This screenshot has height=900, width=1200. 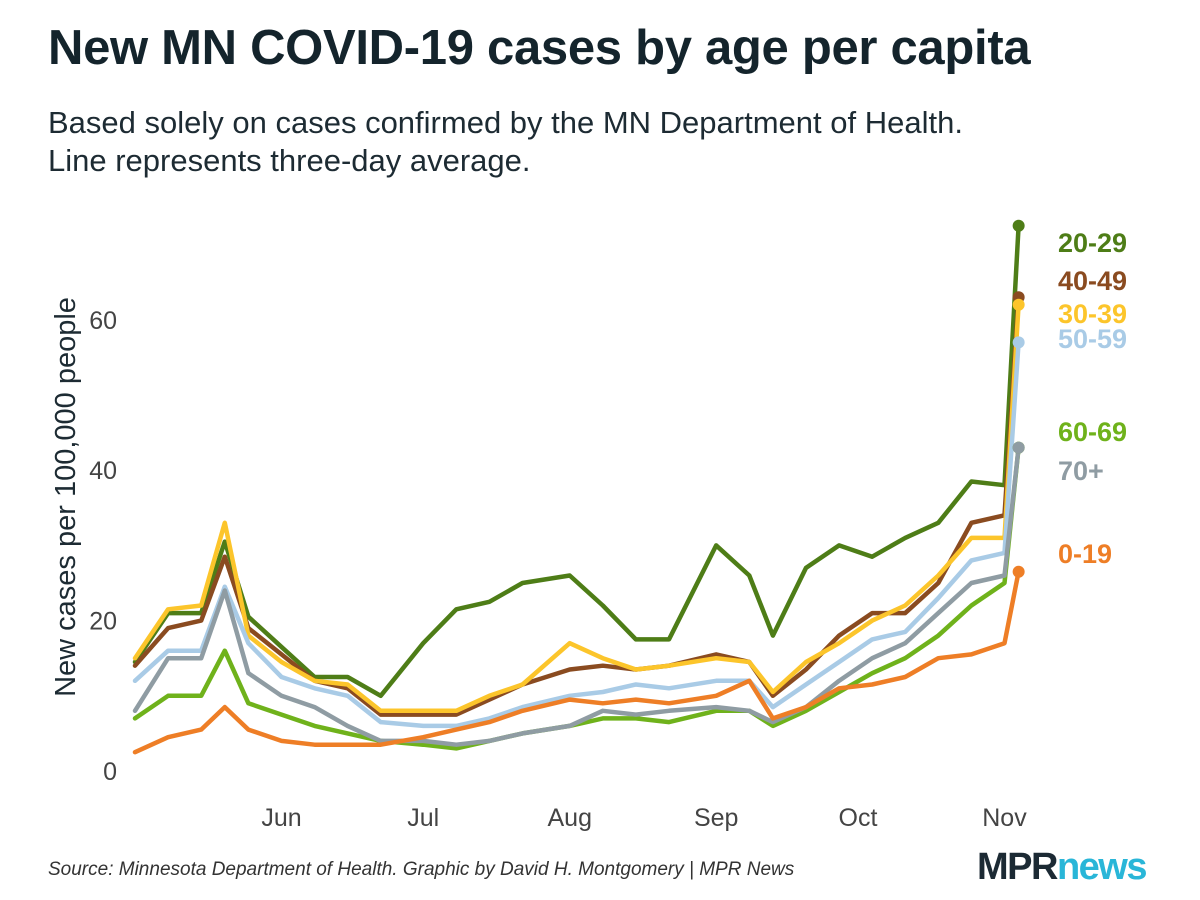 I want to click on series-label-70+: 70+, so click(x=1081, y=471).